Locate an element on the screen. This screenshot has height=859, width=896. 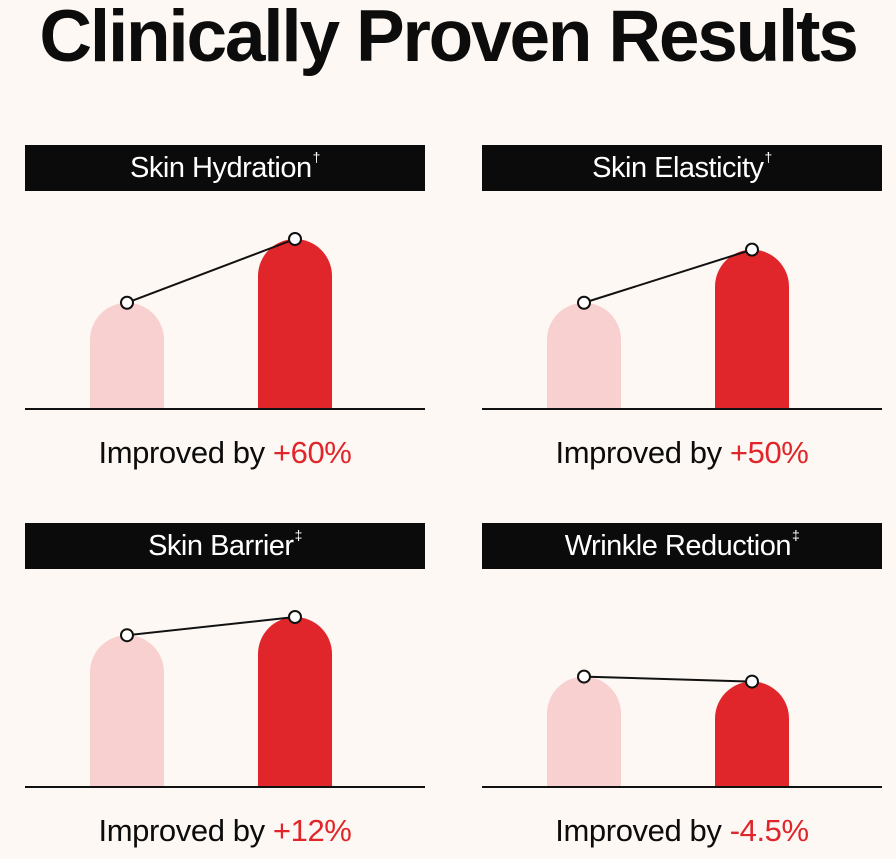
chart-title: Skin Hydration is located at coordinates (221, 168).